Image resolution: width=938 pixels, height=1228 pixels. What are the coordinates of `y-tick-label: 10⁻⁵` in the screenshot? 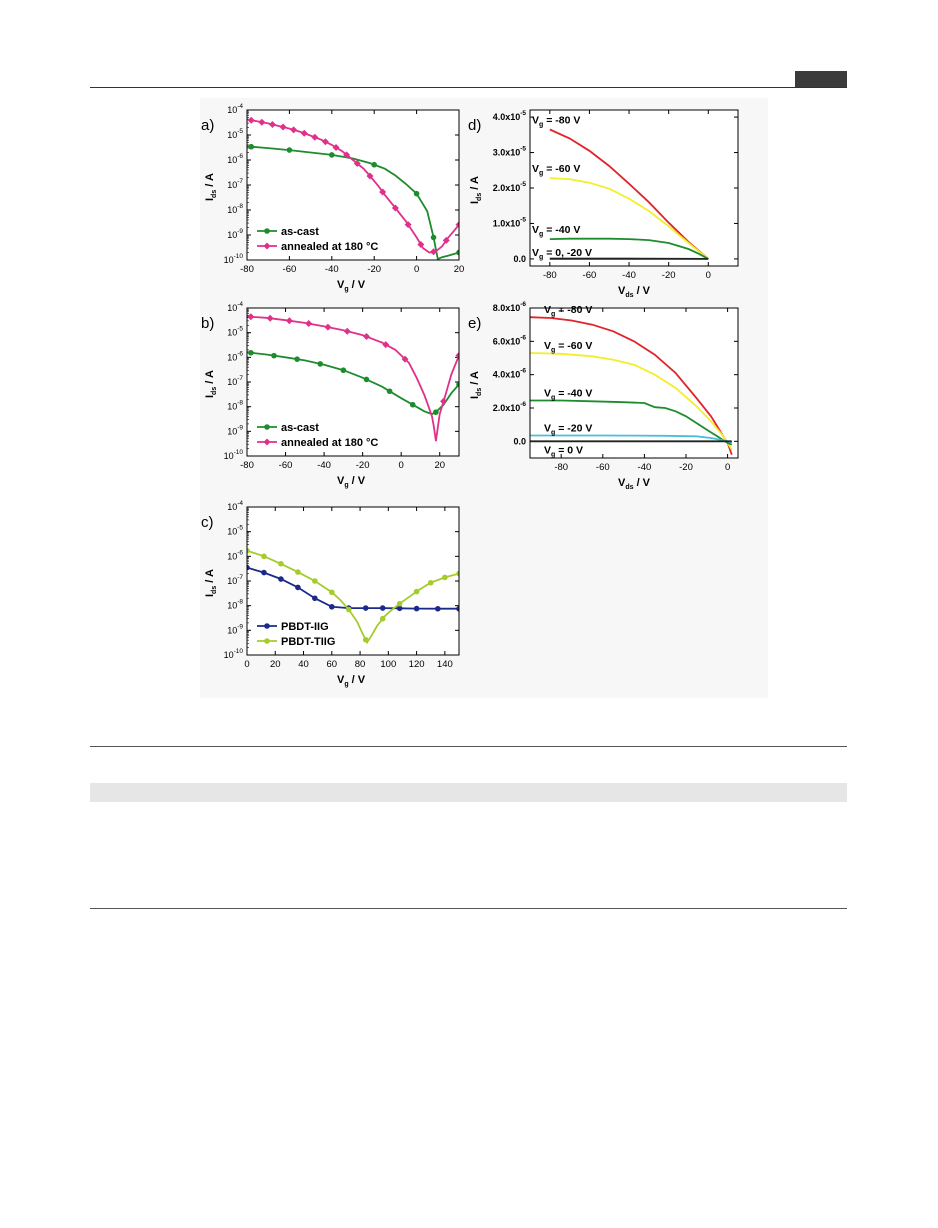 It's located at (235, 134).